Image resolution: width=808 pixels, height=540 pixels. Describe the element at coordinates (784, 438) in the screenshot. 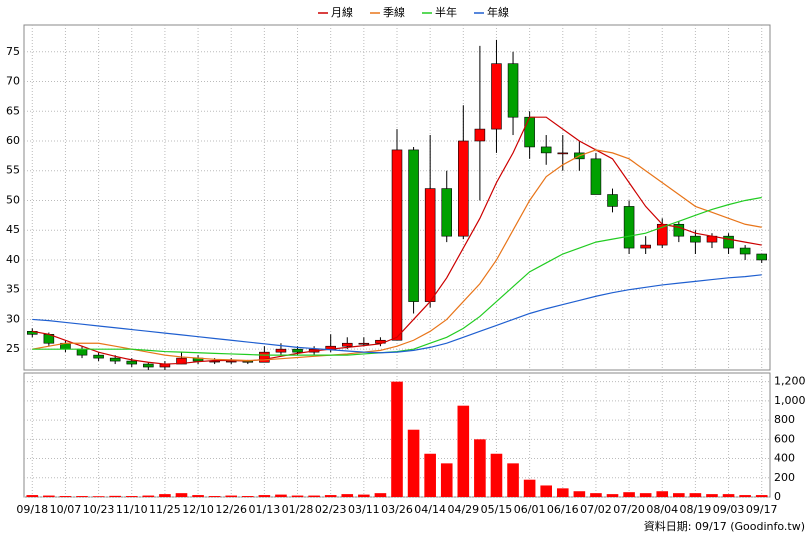

I see `y-tick-label: 600` at that location.